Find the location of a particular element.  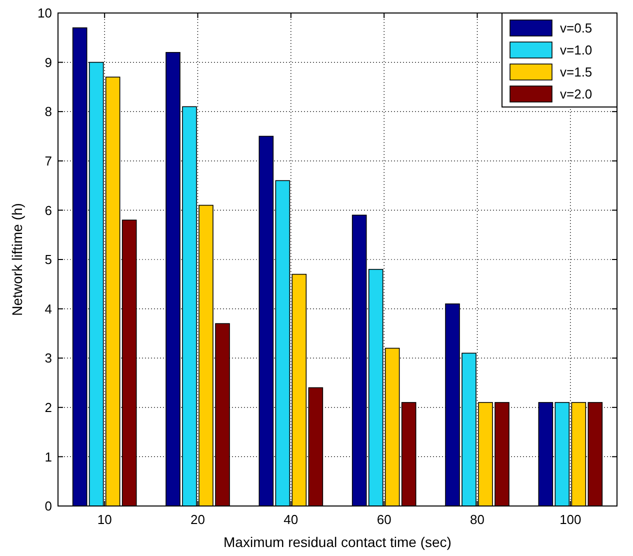

y-tick-label: 9 is located at coordinates (48, 62).